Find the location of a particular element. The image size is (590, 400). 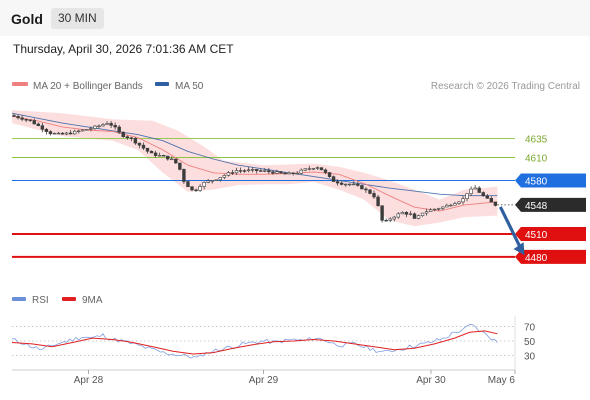

x-tick-label: Apr 28 is located at coordinates (89, 380).